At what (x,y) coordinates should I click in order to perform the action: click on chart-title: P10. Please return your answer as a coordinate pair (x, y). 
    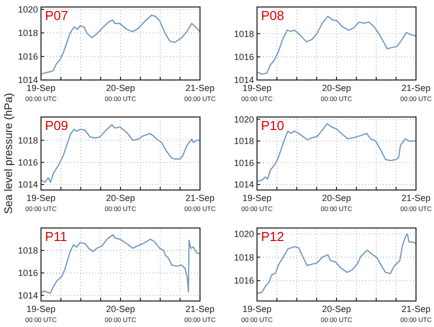
    Looking at the image, I should click on (272, 125).